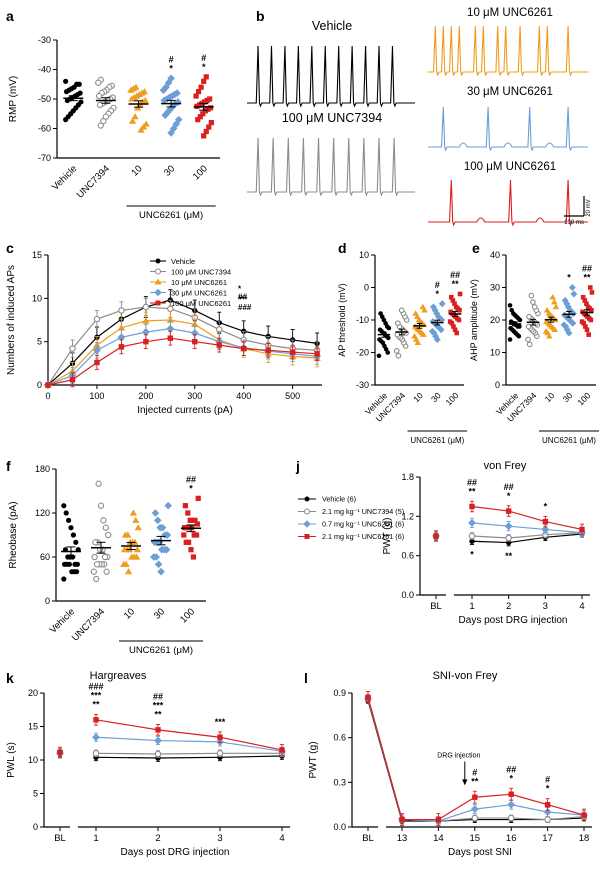 Image resolution: width=600 pixels, height=889 pixels. I want to click on svg-text: 1, so click(471, 606).